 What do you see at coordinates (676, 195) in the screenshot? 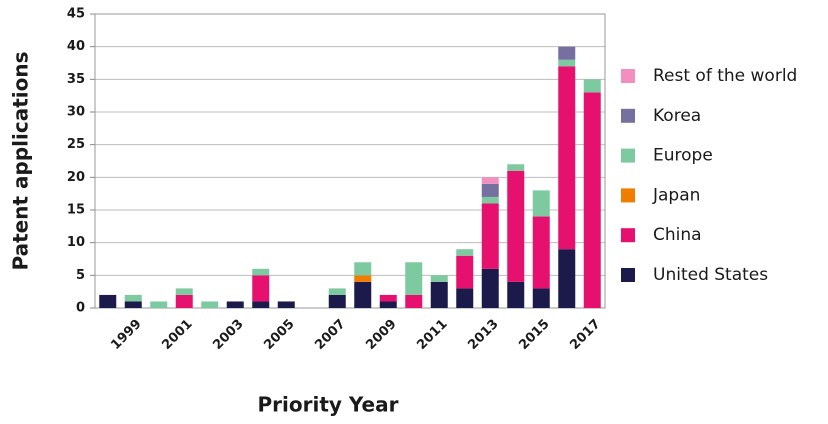
I see `legend-label: Japan` at bounding box center [676, 195].